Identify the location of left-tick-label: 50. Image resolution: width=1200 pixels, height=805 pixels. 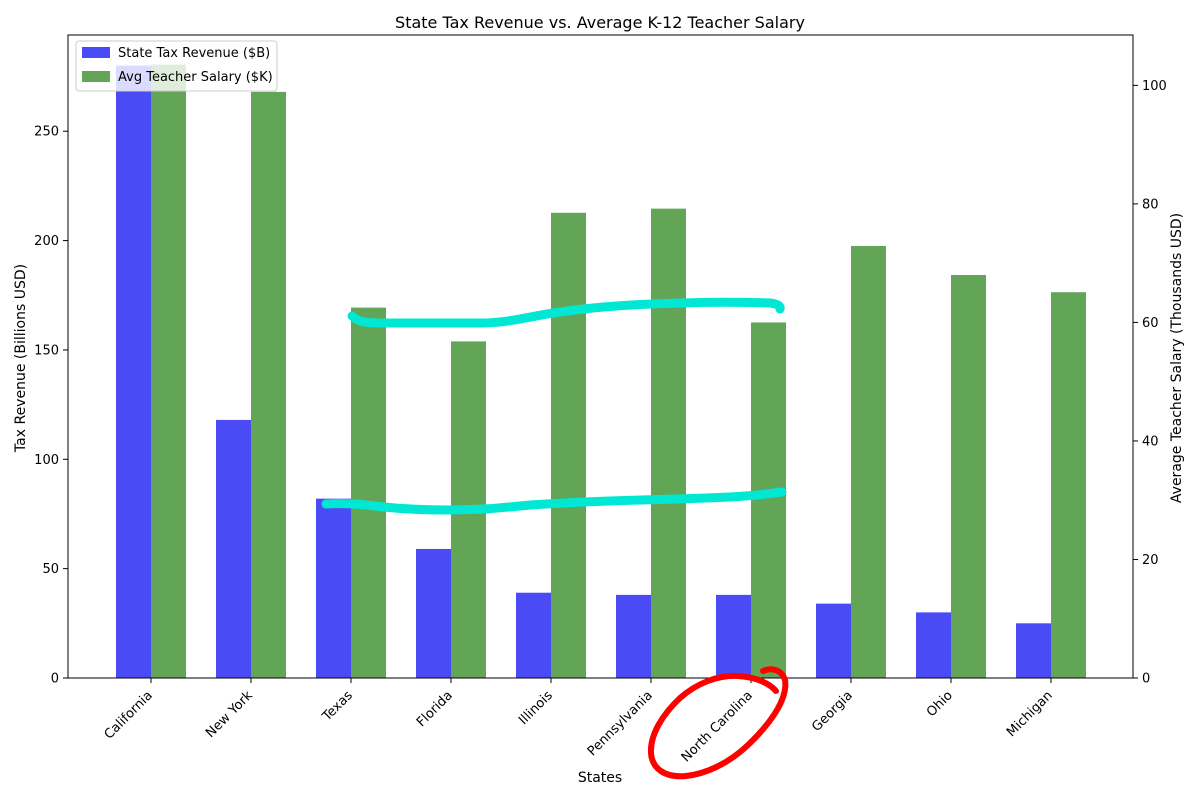
(50, 569).